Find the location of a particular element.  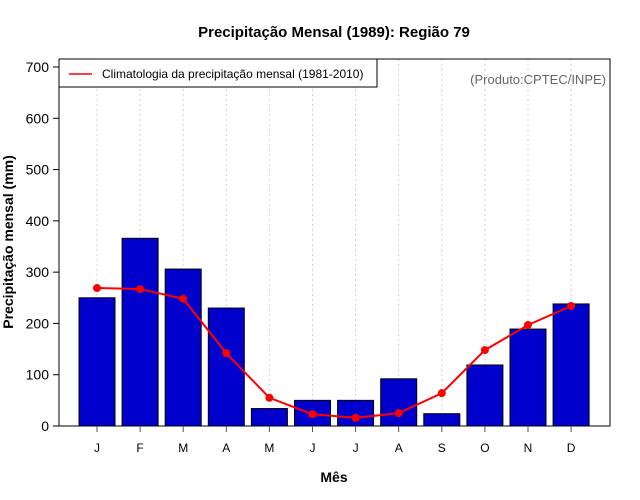

y-tick-label: 500 is located at coordinates (38, 170).